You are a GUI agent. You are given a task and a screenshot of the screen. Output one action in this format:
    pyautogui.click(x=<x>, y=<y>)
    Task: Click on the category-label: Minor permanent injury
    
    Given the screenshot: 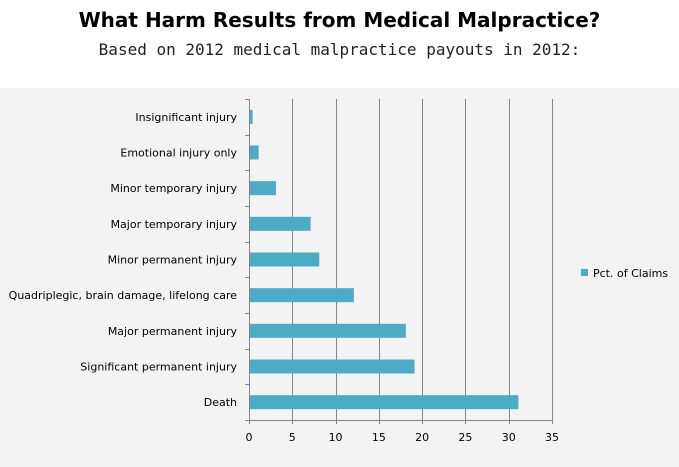 What is the action you would take?
    pyautogui.click(x=173, y=260)
    